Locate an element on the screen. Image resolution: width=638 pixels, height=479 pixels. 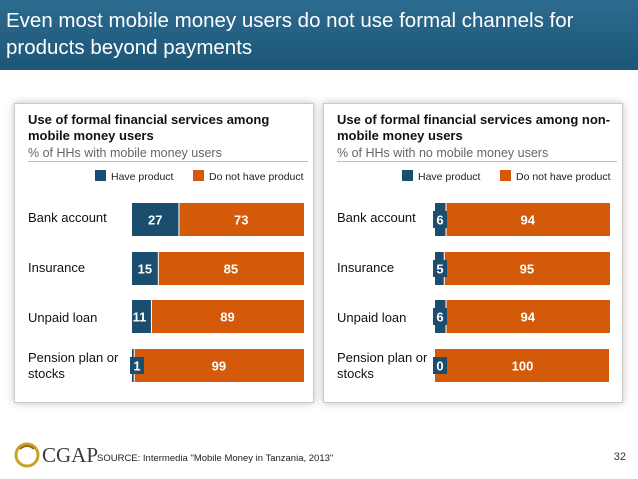
cgap-logo: CGAP is located at coordinates (55, 455).